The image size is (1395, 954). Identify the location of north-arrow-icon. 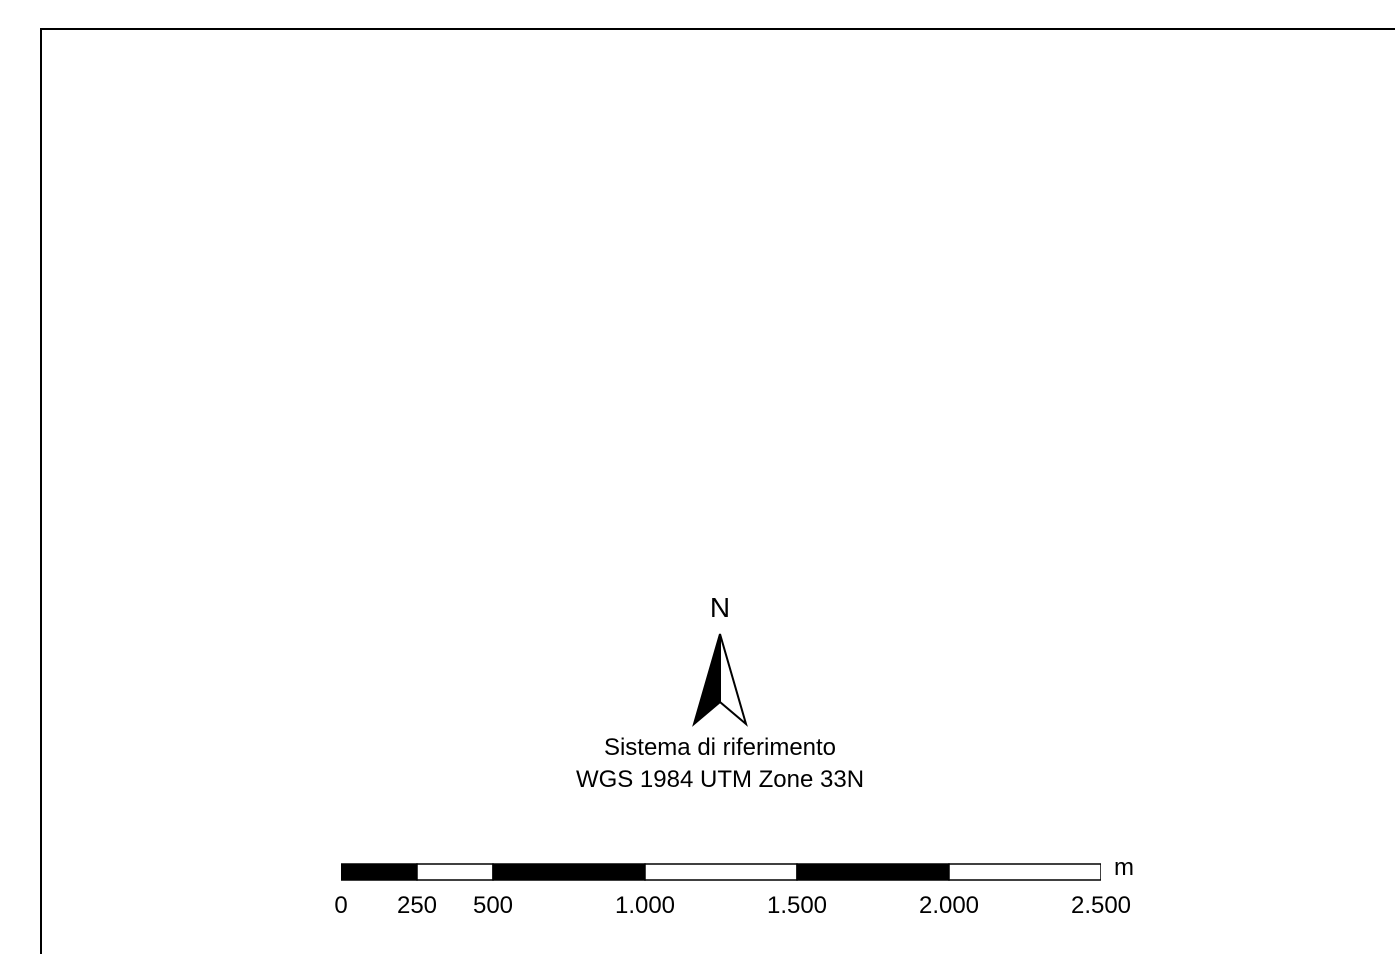
(720, 680).